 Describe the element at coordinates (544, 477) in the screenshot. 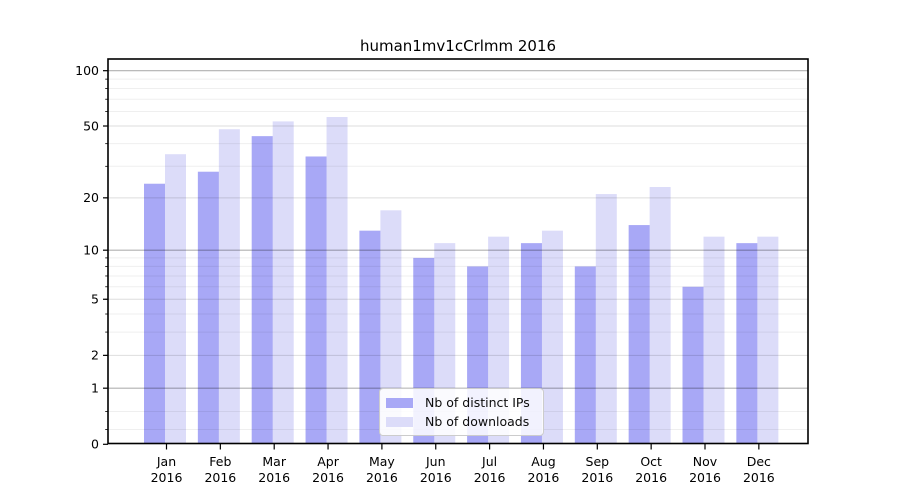

I see `x-tick-label-year-aug: 2016` at that location.